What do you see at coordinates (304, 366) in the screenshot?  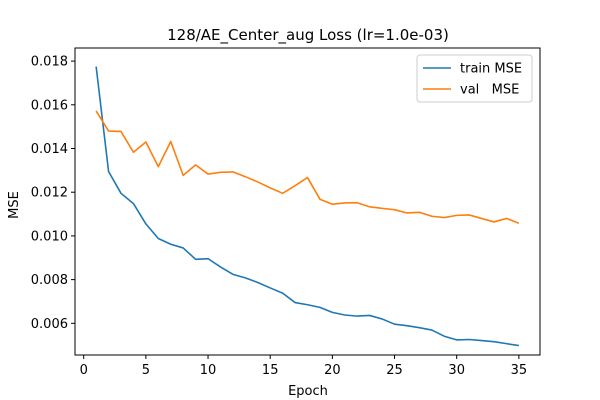 I see `x-axis-ticks: 0 5 10 15 20 25 30 35` at bounding box center [304, 366].